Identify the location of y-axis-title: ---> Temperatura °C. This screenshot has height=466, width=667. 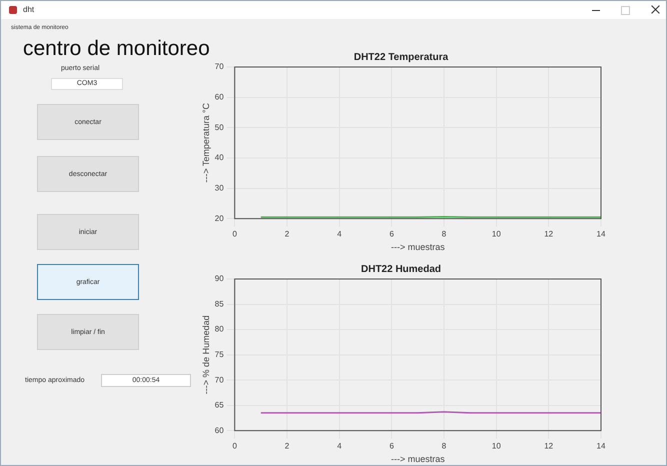
(205, 142).